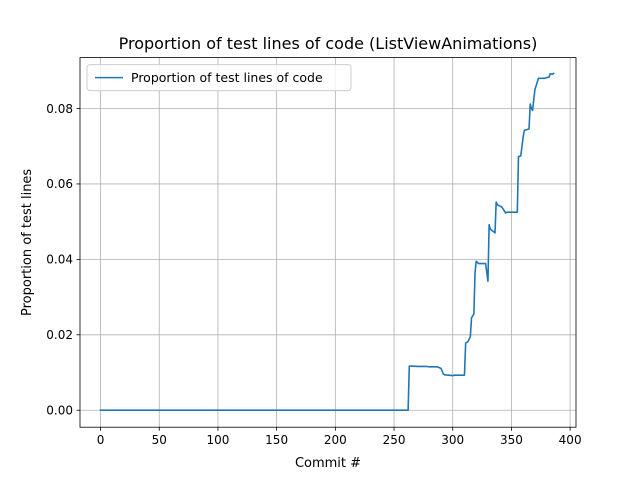 The width and height of the screenshot is (640, 480). What do you see at coordinates (394, 440) in the screenshot?
I see `x-tick-label: 250` at bounding box center [394, 440].